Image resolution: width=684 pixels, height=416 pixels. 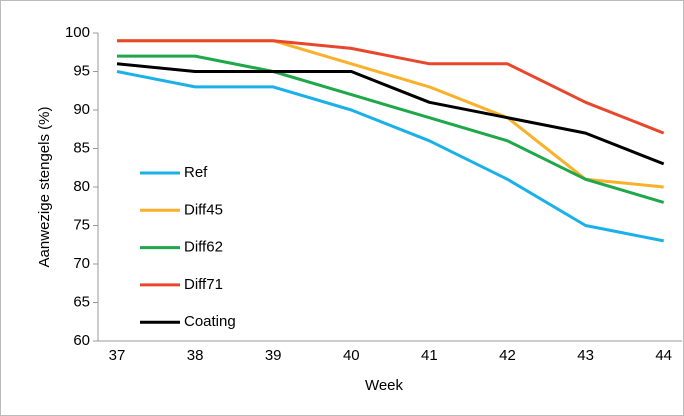 I want to click on legend-label: Diff71, so click(x=203, y=284).